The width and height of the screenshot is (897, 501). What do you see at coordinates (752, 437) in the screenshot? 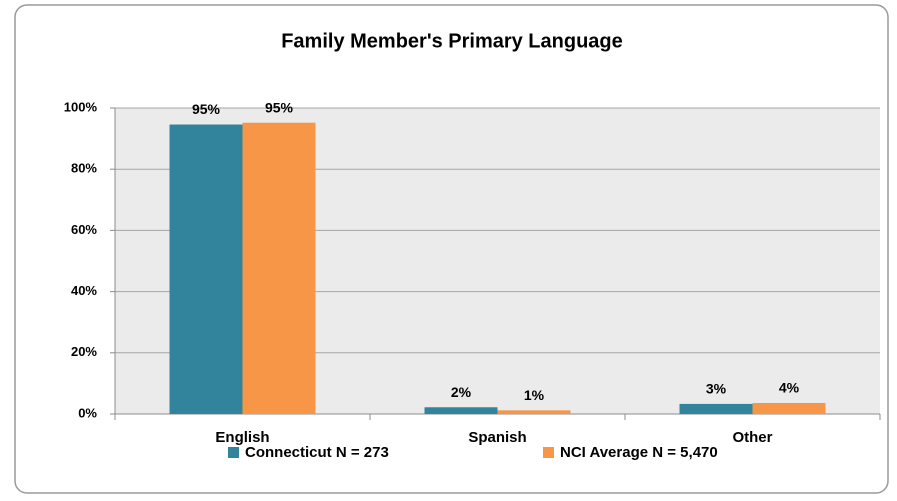
I see `x-tick-label: Other` at bounding box center [752, 437].